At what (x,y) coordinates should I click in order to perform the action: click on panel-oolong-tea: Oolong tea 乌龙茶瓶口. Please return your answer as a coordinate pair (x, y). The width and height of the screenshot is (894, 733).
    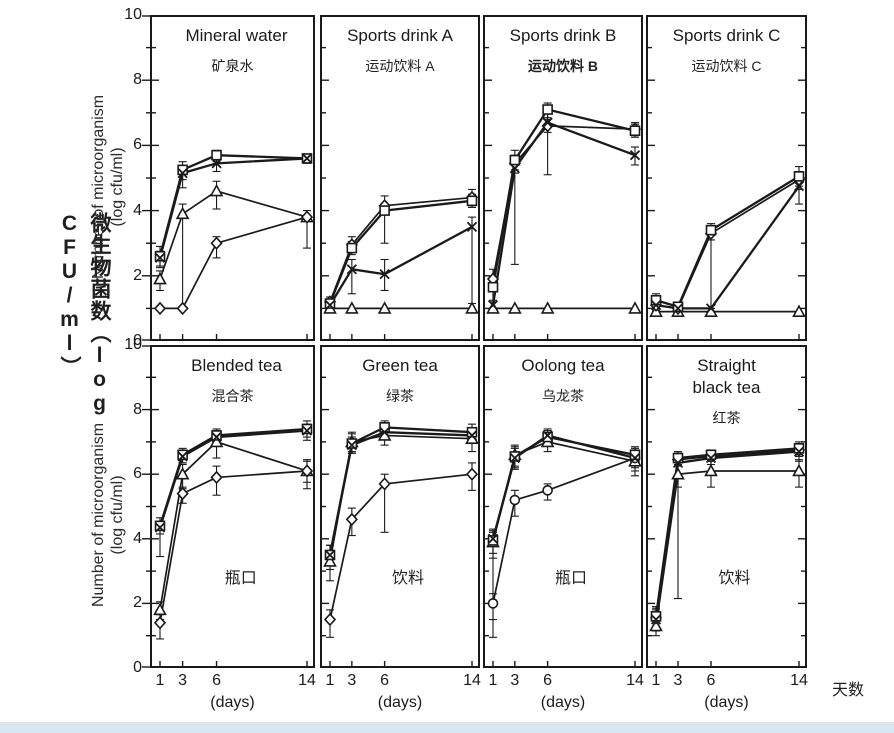
    Looking at the image, I should click on (563, 506).